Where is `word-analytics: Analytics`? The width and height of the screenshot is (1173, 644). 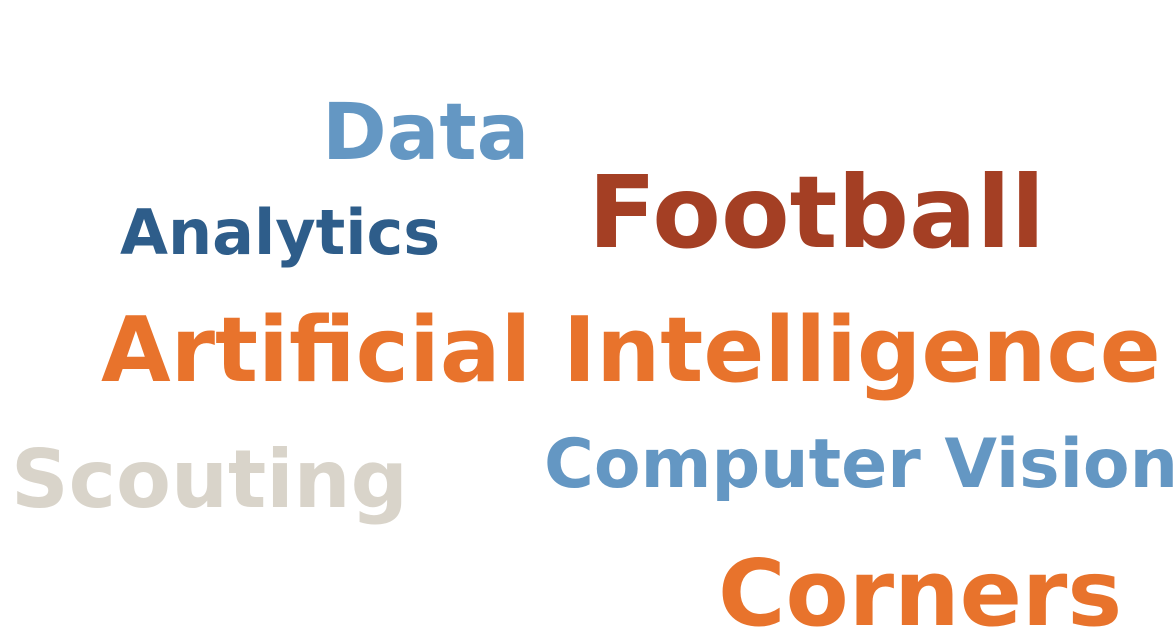
word-analytics: Analytics is located at coordinates (280, 232).